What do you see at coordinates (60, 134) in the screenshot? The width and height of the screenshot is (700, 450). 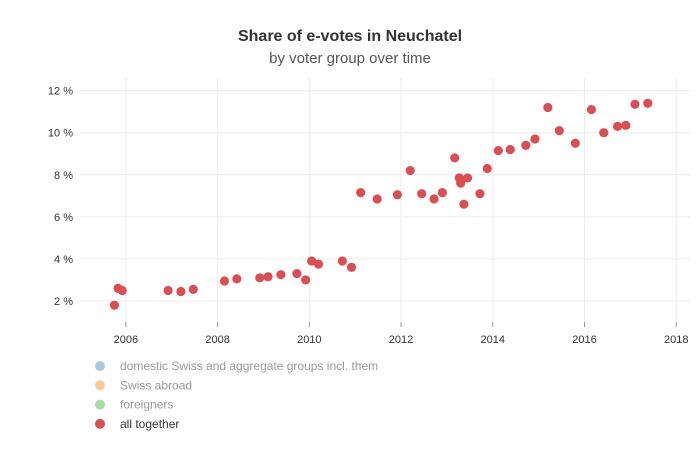 I see `y-tick-label: 10 %` at bounding box center [60, 134].